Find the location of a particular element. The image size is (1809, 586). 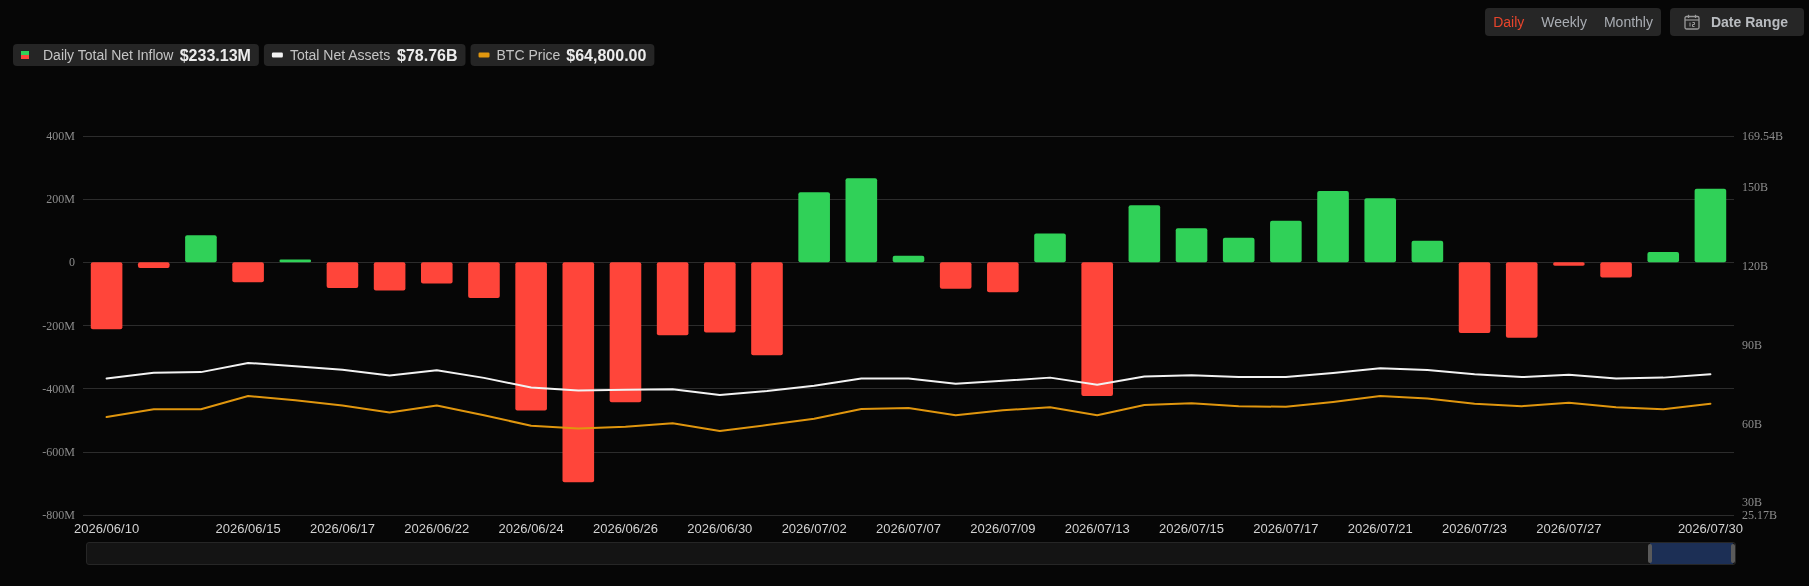

x-tick-label: 2026/07/27 is located at coordinates (1569, 528).